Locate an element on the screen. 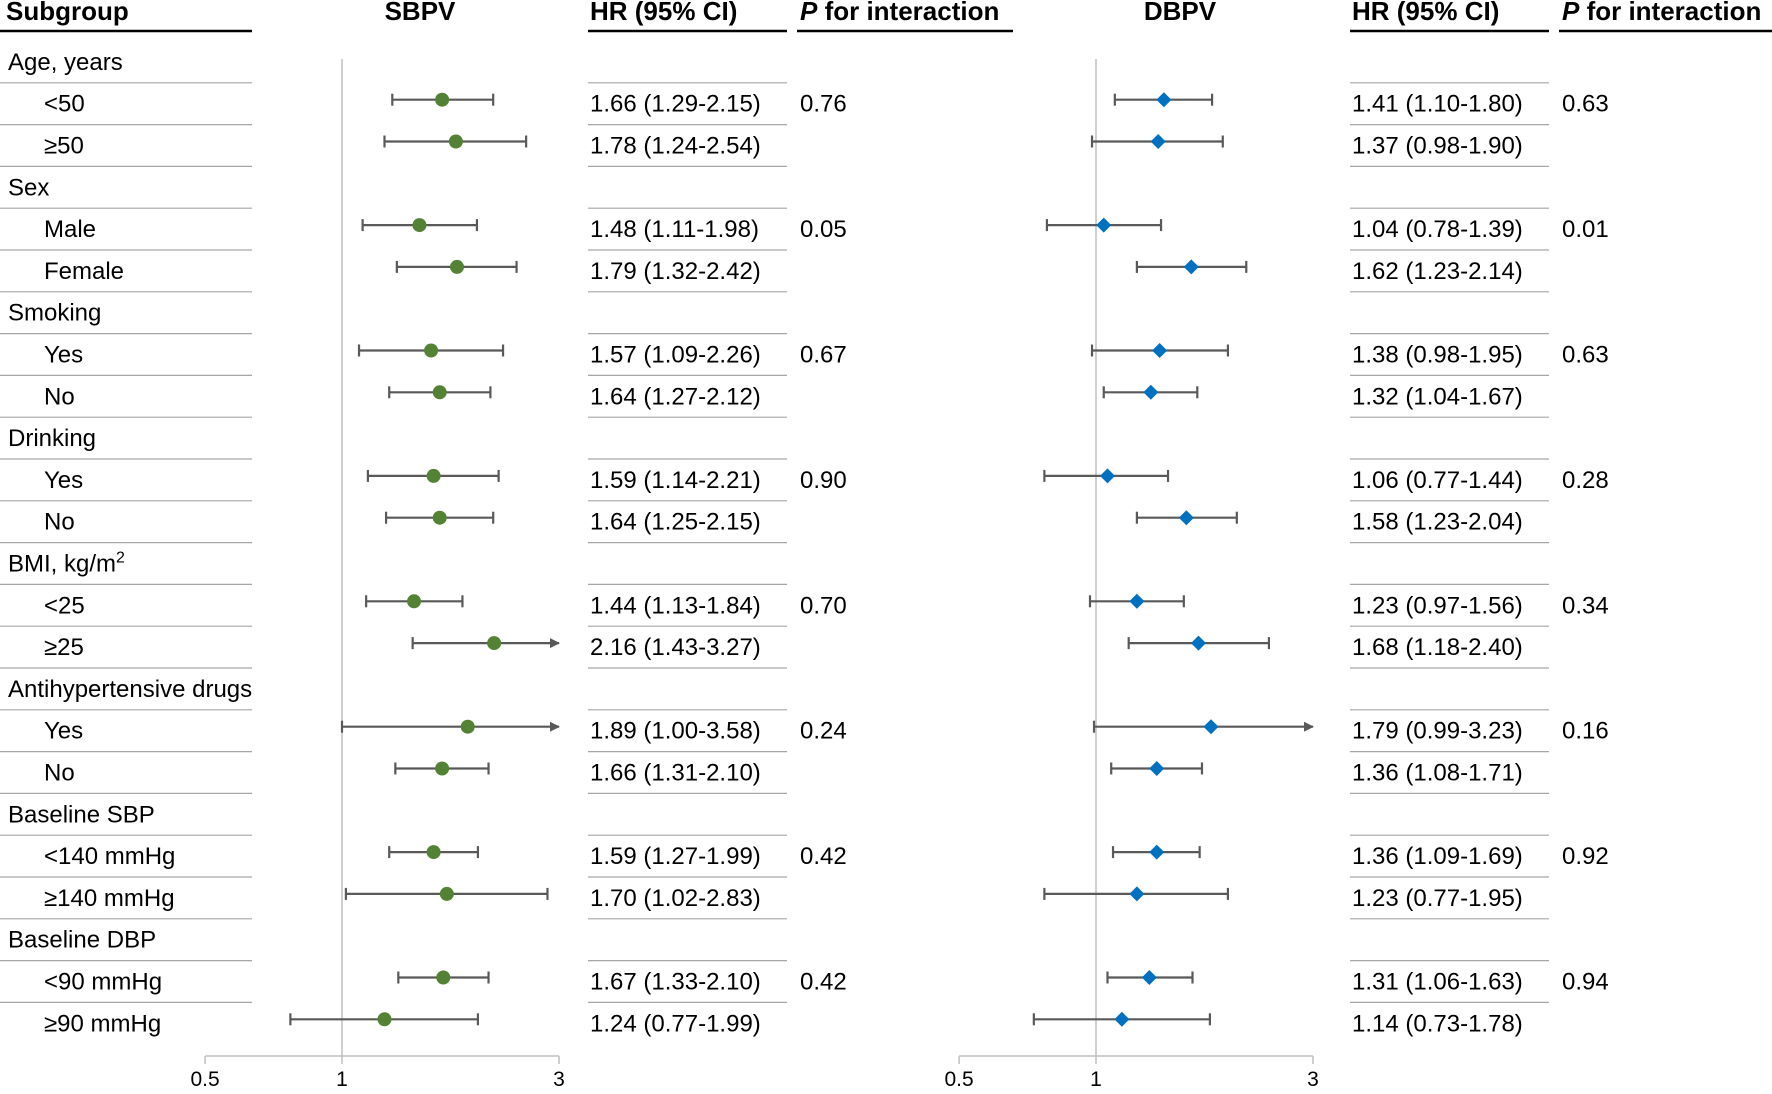 This screenshot has height=1094, width=1772. label-text: ≥90 mmHg is located at coordinates (102, 1023).